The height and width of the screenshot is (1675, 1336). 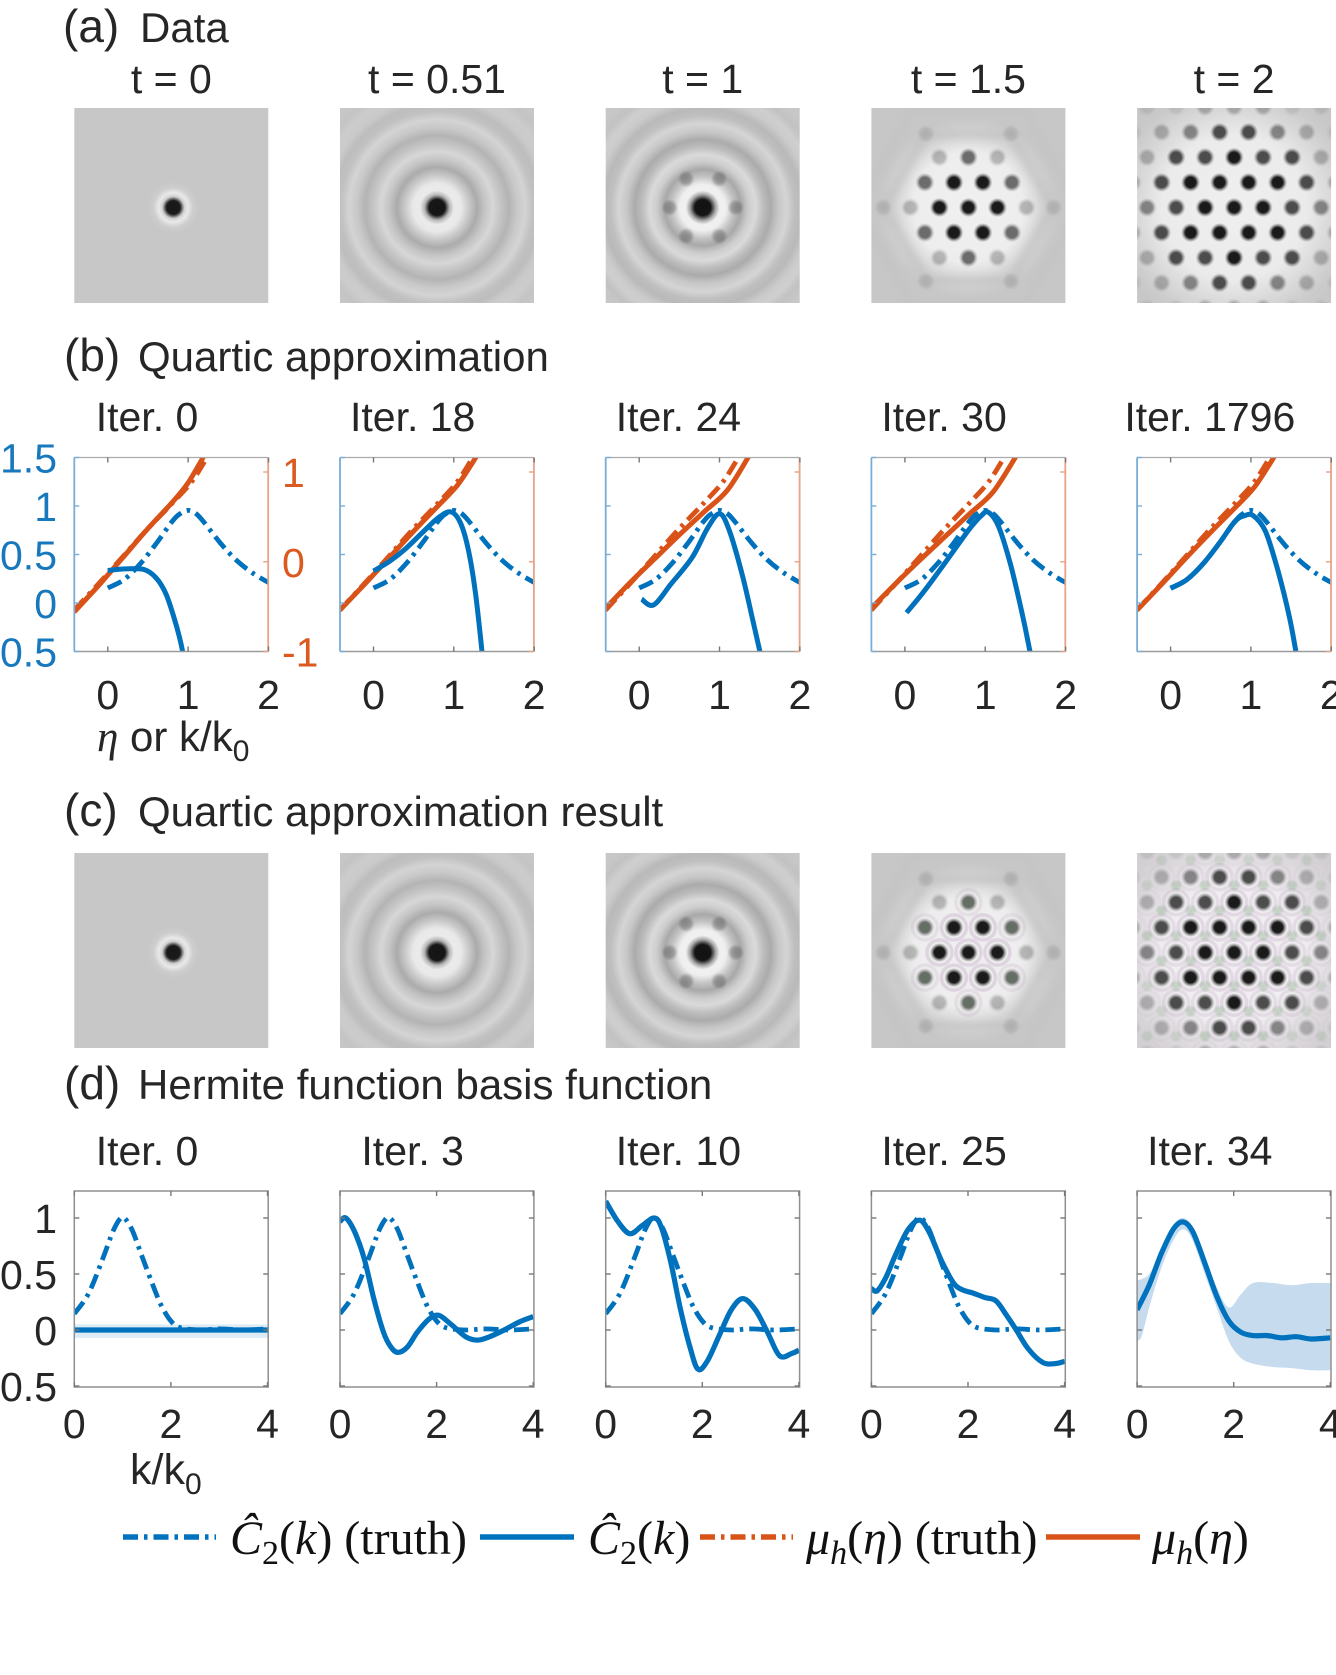 I want to click on svg-text: 1.5, so click(x=28, y=459).